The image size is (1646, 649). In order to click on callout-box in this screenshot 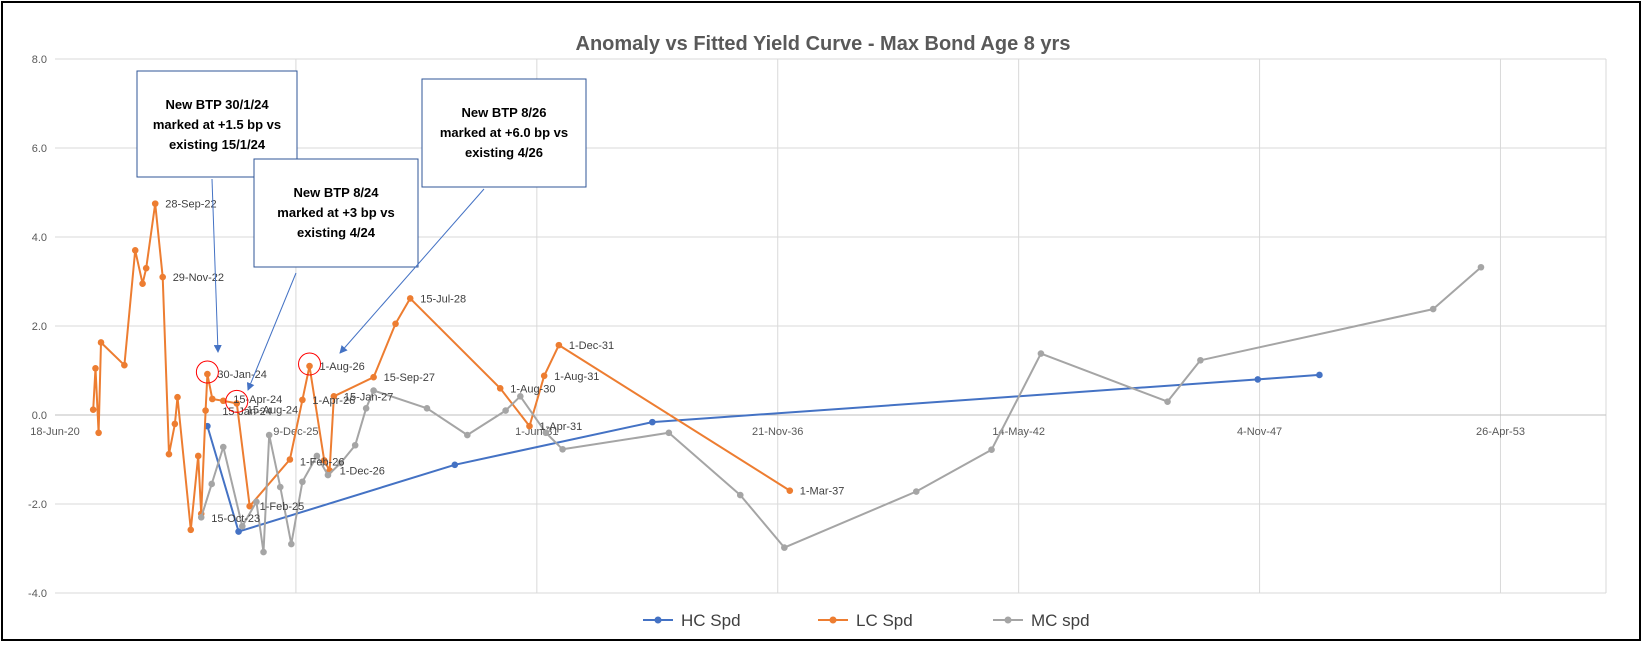, I will do `click(504, 133)`.